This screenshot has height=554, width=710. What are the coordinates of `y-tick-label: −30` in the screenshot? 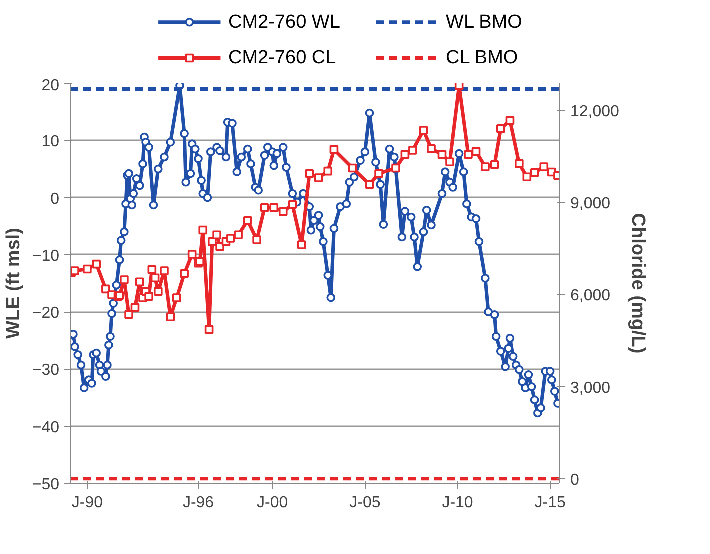 It's located at (46, 371).